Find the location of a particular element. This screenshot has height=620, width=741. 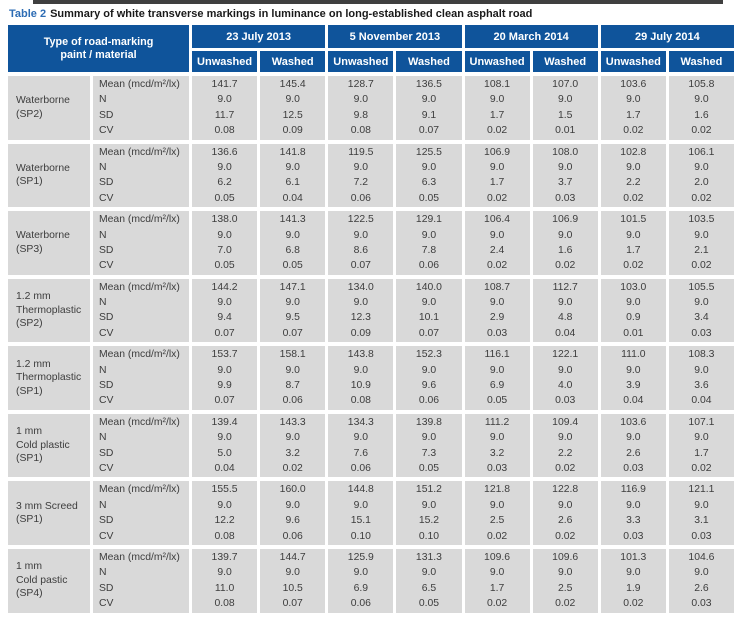

data-cell: 108.7 9.0 2.9 0.03 is located at coordinates (497, 310).